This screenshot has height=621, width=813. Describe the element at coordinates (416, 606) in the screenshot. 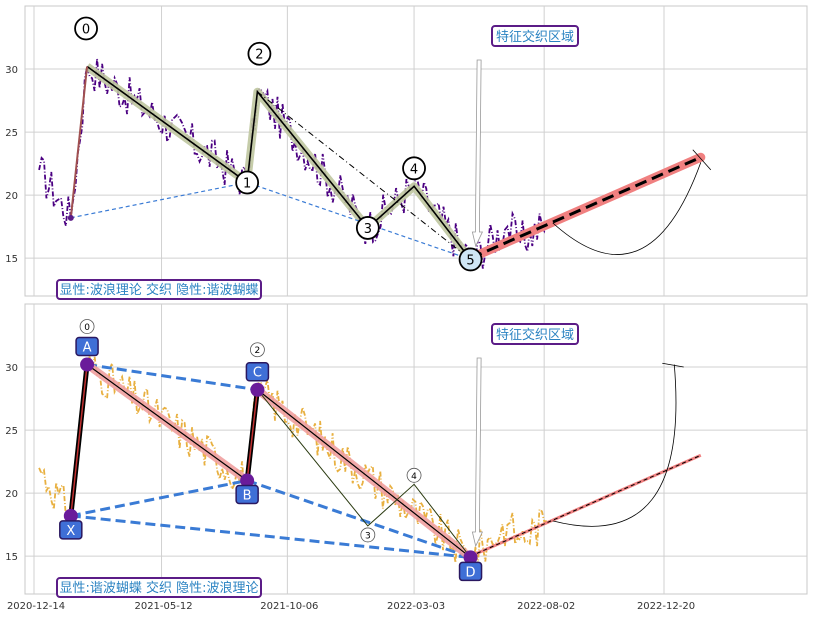

I see `x-tick-label: 2022-03-03` at that location.